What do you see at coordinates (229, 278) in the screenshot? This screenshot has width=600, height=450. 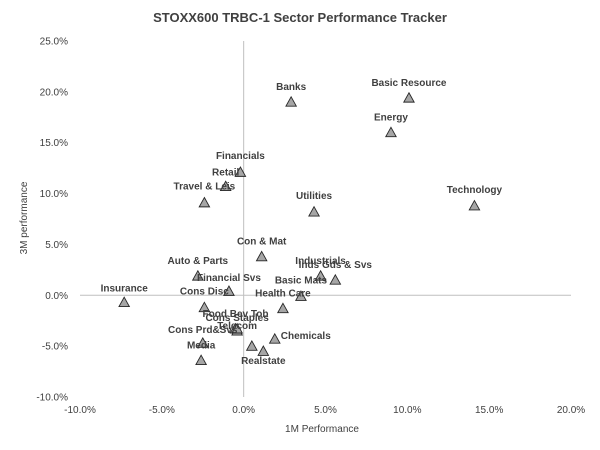 I see `data-point-label: Financial Svs` at bounding box center [229, 278].